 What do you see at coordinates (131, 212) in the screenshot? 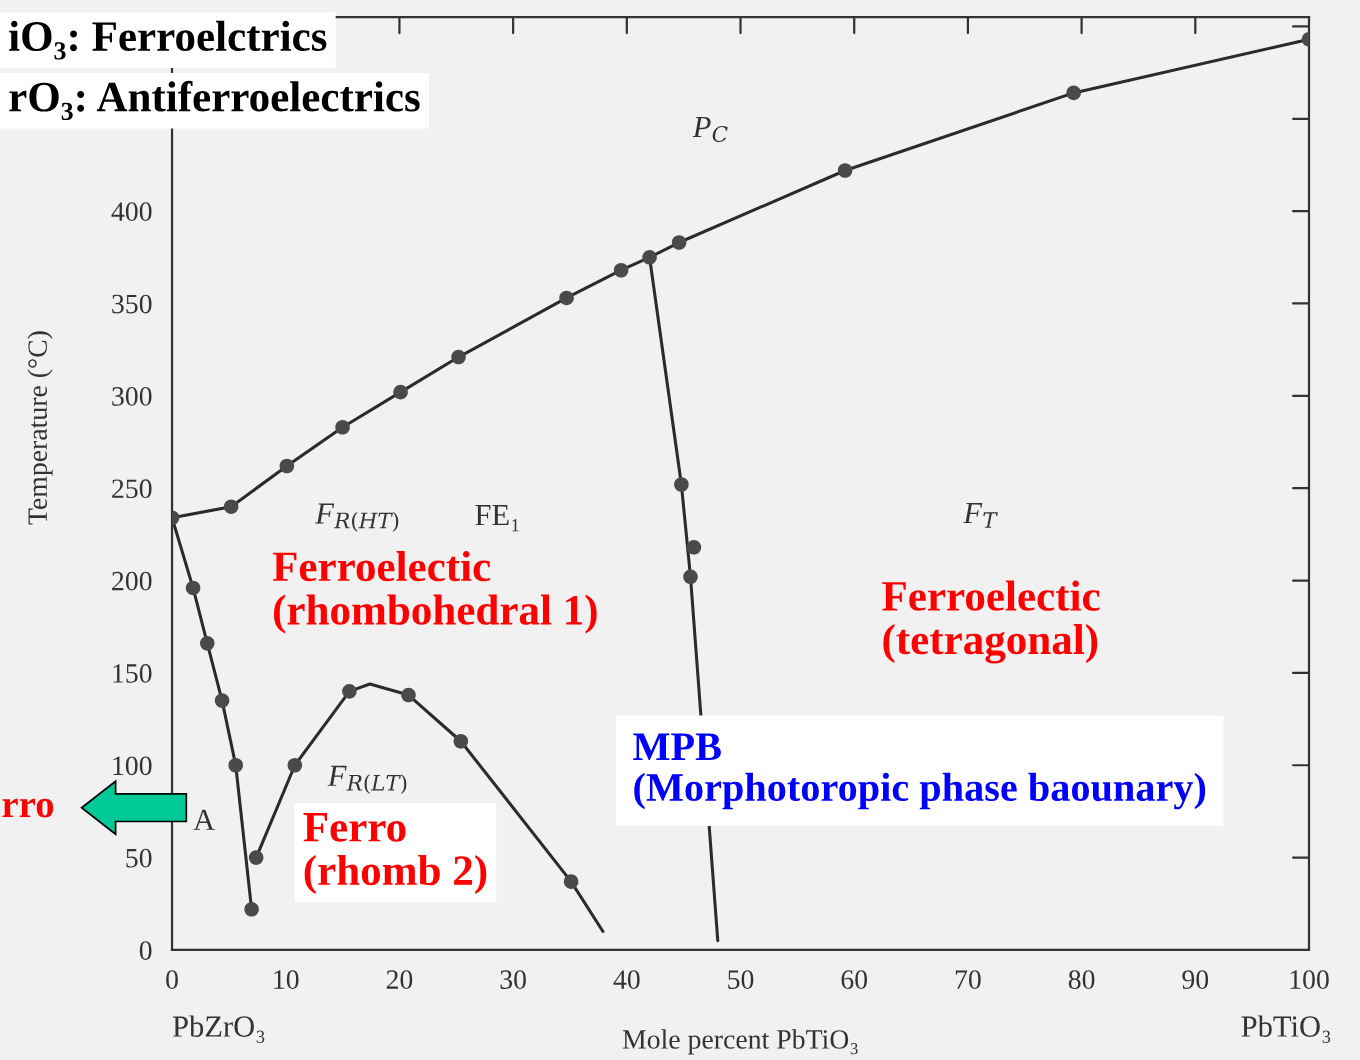
I see `y-tick-label: 400` at bounding box center [131, 212].